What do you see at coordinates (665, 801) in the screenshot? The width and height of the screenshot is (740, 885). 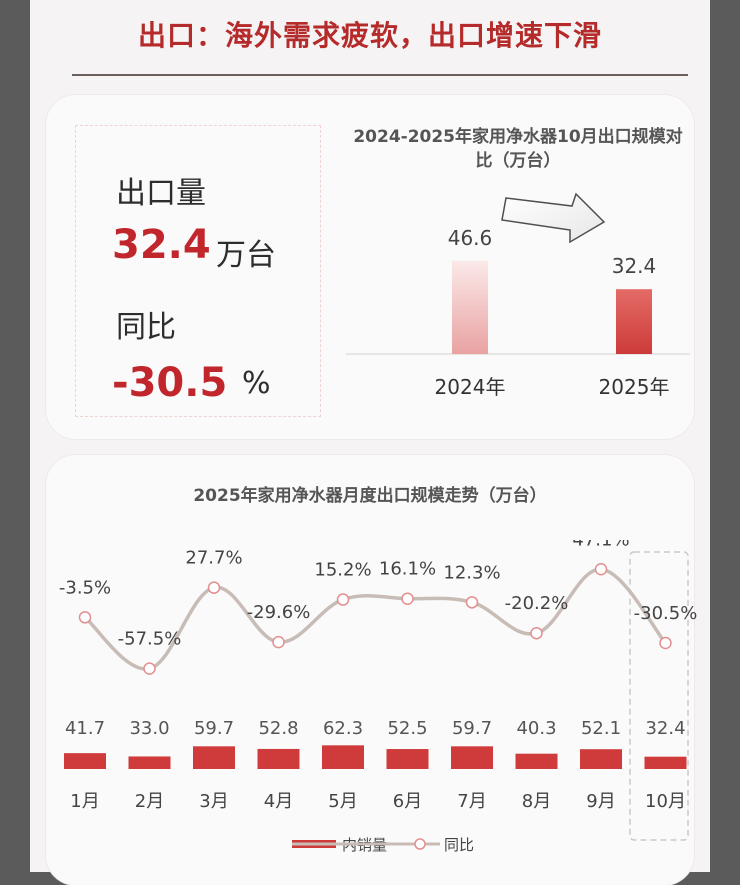 I see `month-label: 10月` at bounding box center [665, 801].